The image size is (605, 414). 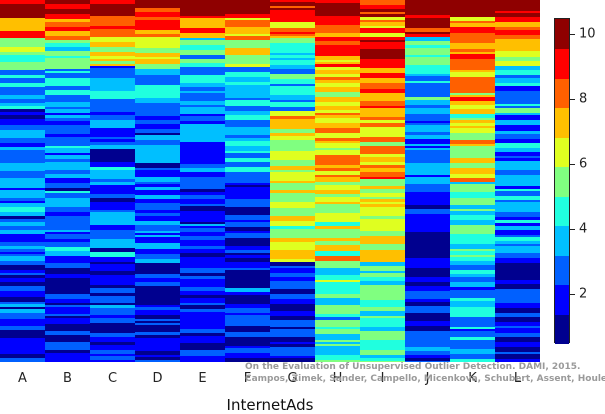 What do you see at coordinates (270, 405) in the screenshot?
I see `x-axis-label: InternetAds` at bounding box center [270, 405].